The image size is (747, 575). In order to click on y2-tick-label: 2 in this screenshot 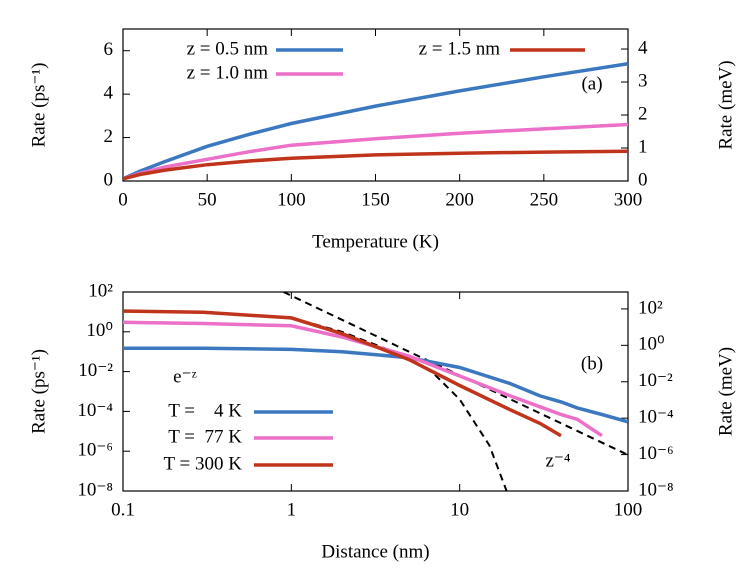, I will do `click(643, 113)`.